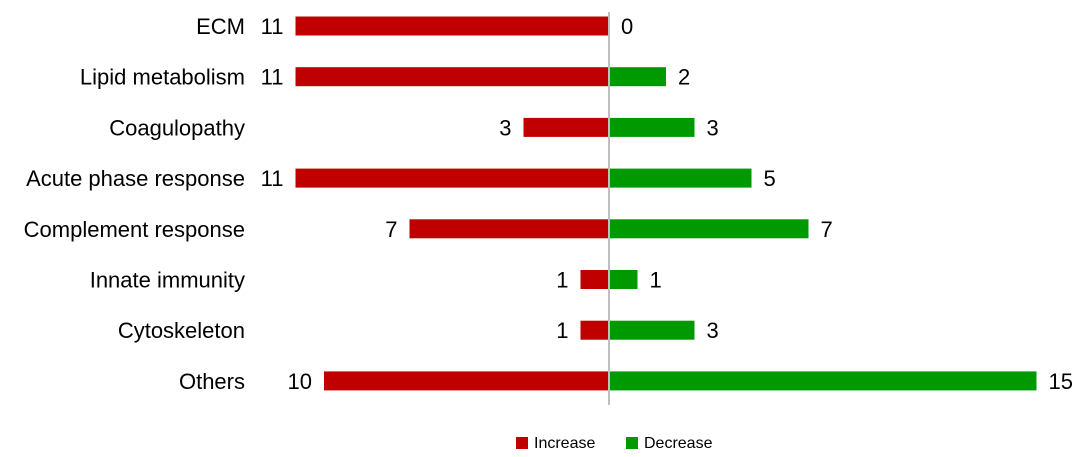 This screenshot has height=457, width=1084. What do you see at coordinates (623, 279) in the screenshot?
I see `decrease-bar-innate-immunity` at bounding box center [623, 279].